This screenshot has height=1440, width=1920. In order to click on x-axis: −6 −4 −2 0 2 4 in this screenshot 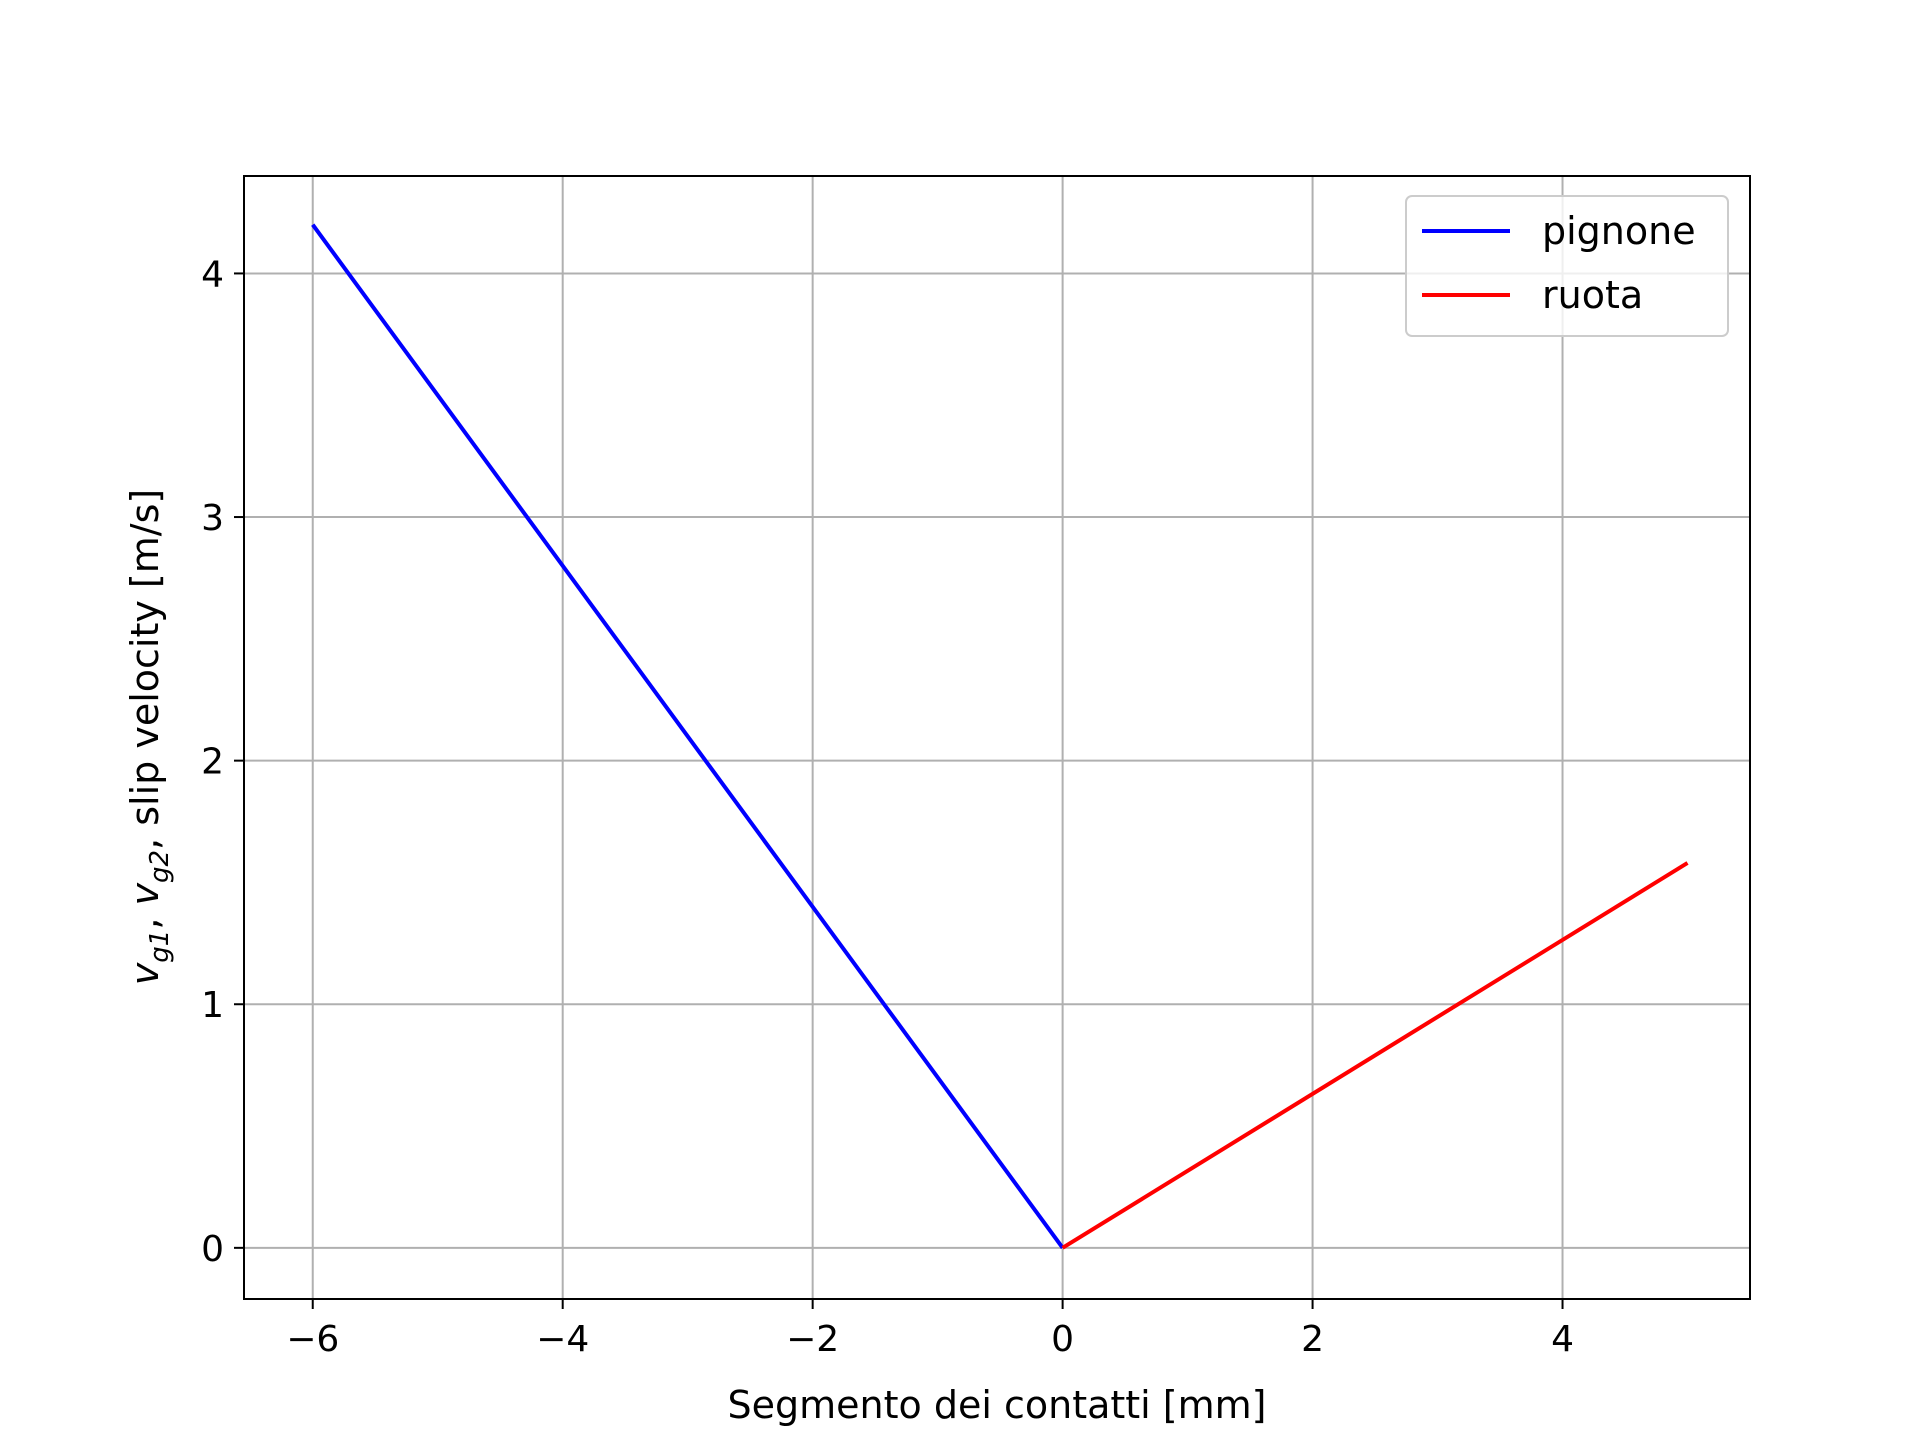, I will do `click(930, 1329)`.